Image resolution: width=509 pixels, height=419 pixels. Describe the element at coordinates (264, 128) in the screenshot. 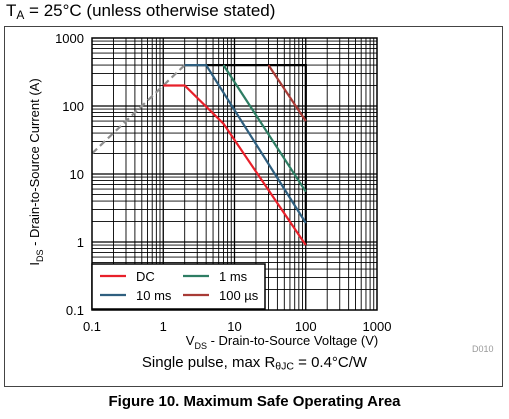

I see `series-line-1-ms` at that location.